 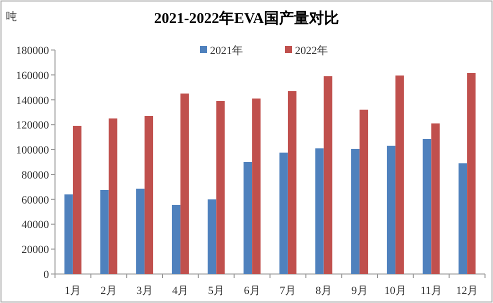 What do you see at coordinates (144, 291) in the screenshot?
I see `x-tick-label: 3月` at bounding box center [144, 291].